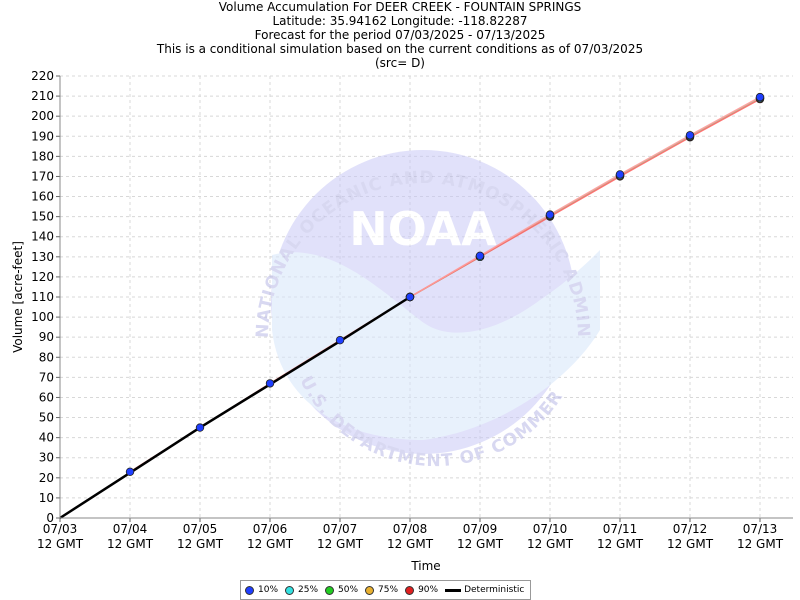 The image size is (800, 600). I want to click on legend-item-75: 75%, so click(381, 590).